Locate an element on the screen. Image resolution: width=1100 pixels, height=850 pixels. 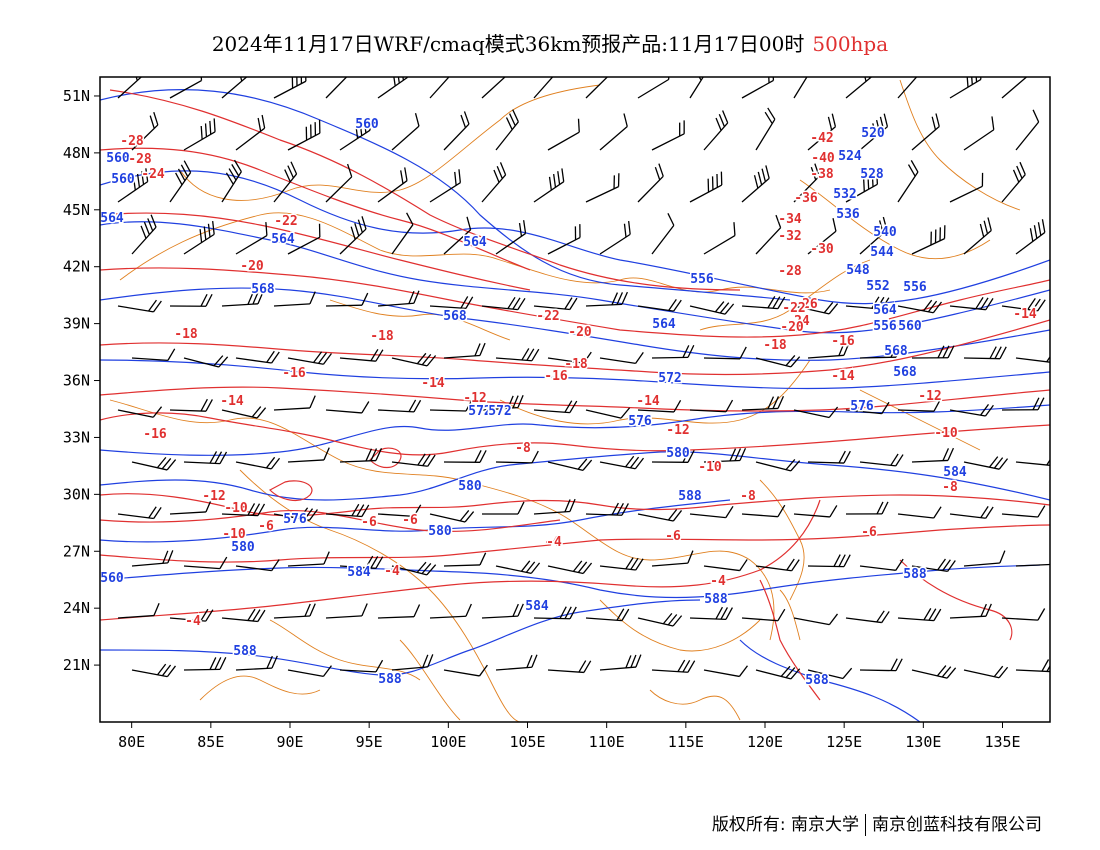
lat-tick-label: 30N is located at coordinates (76, 494).